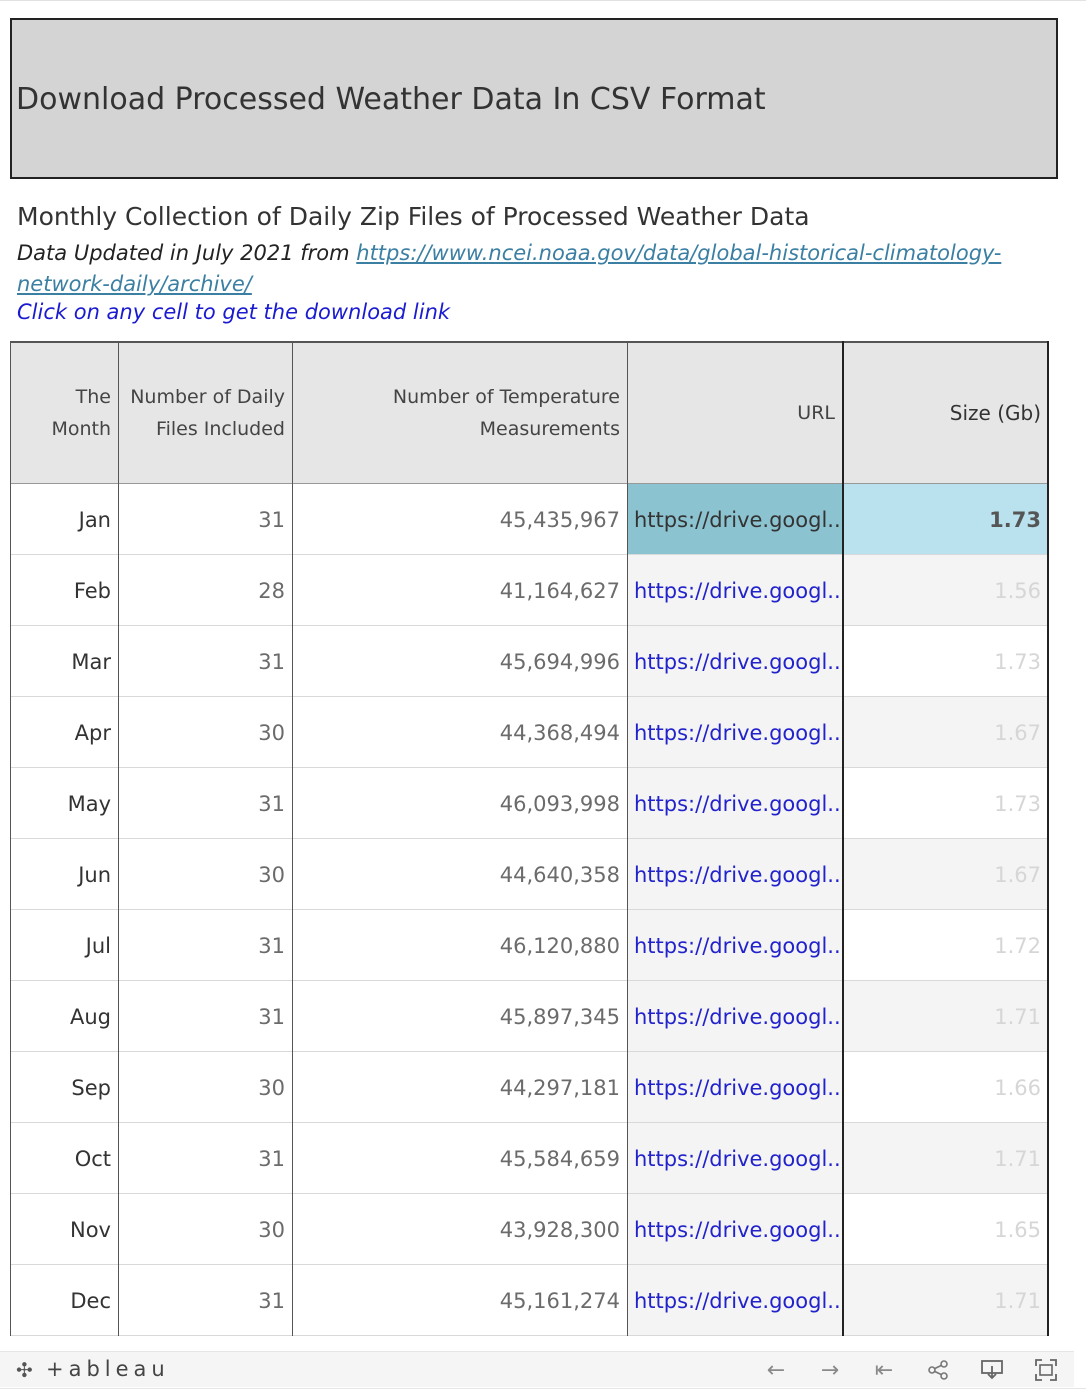  What do you see at coordinates (559, 519) in the screenshot?
I see `cell-measurements: 45,435,967` at bounding box center [559, 519].